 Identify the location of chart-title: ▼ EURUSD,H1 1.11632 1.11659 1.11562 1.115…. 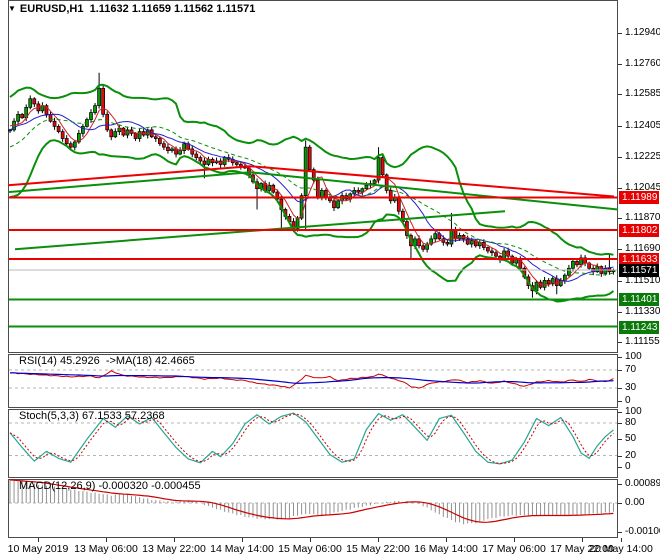
(131, 9).